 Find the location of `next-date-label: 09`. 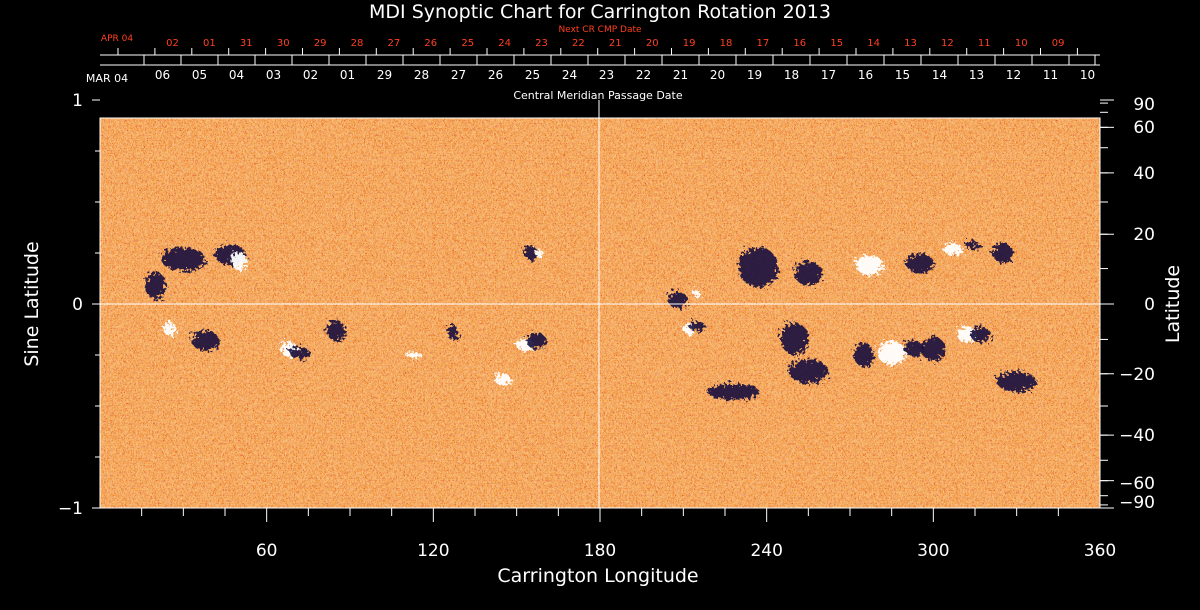

next-date-label: 09 is located at coordinates (1058, 43).